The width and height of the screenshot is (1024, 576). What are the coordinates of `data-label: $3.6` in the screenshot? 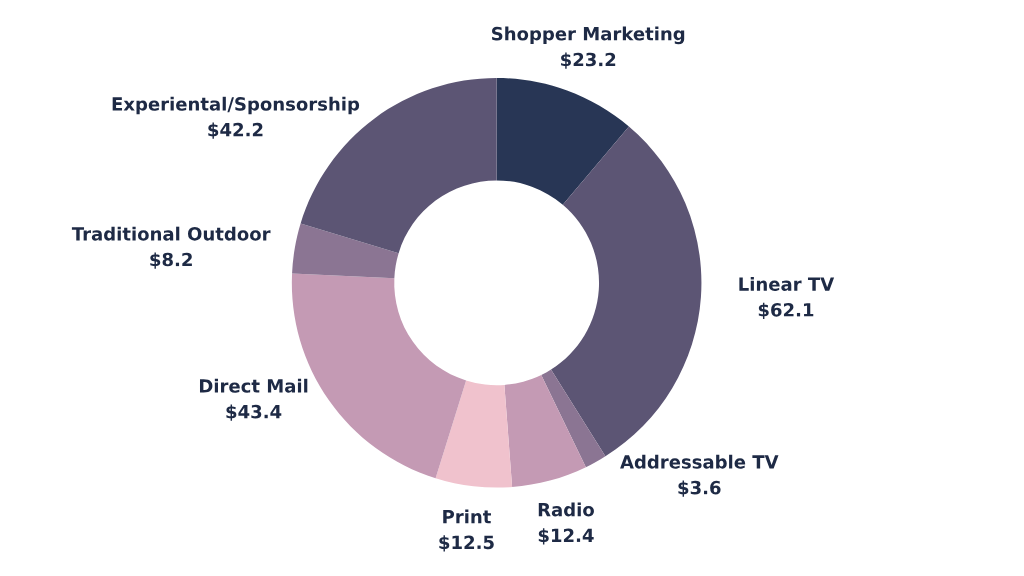 It's located at (699, 488).